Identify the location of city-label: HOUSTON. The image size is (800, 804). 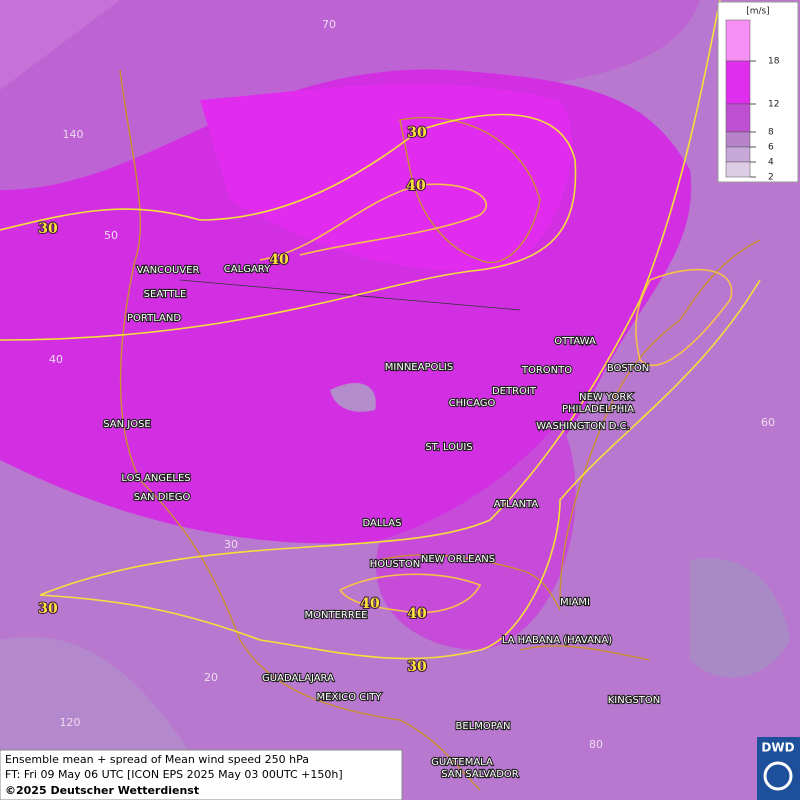
(395, 564).